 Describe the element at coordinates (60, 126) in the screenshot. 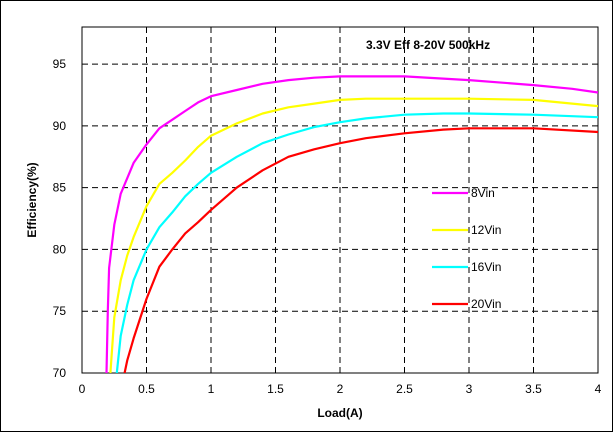

I see `y-tick-label: 90` at that location.